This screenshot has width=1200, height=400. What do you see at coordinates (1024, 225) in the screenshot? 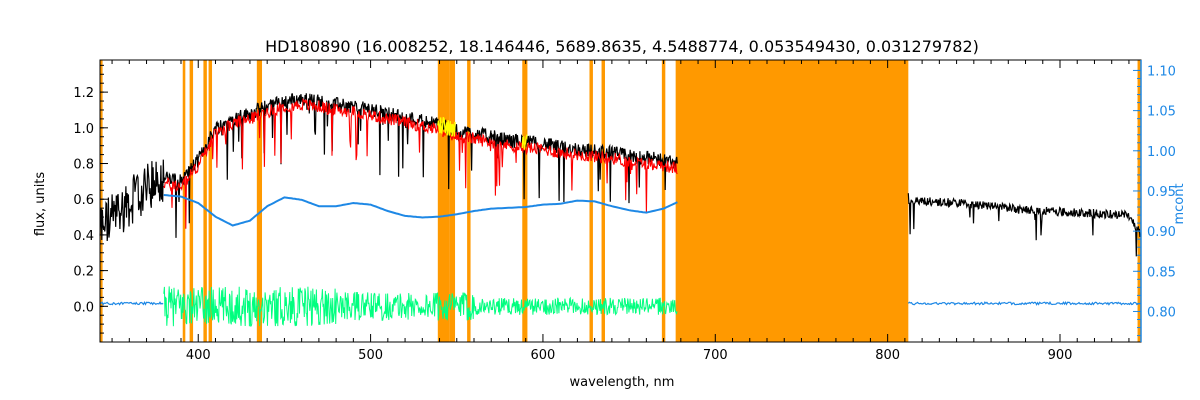
I see `series-observed-red-arm` at bounding box center [1024, 225].